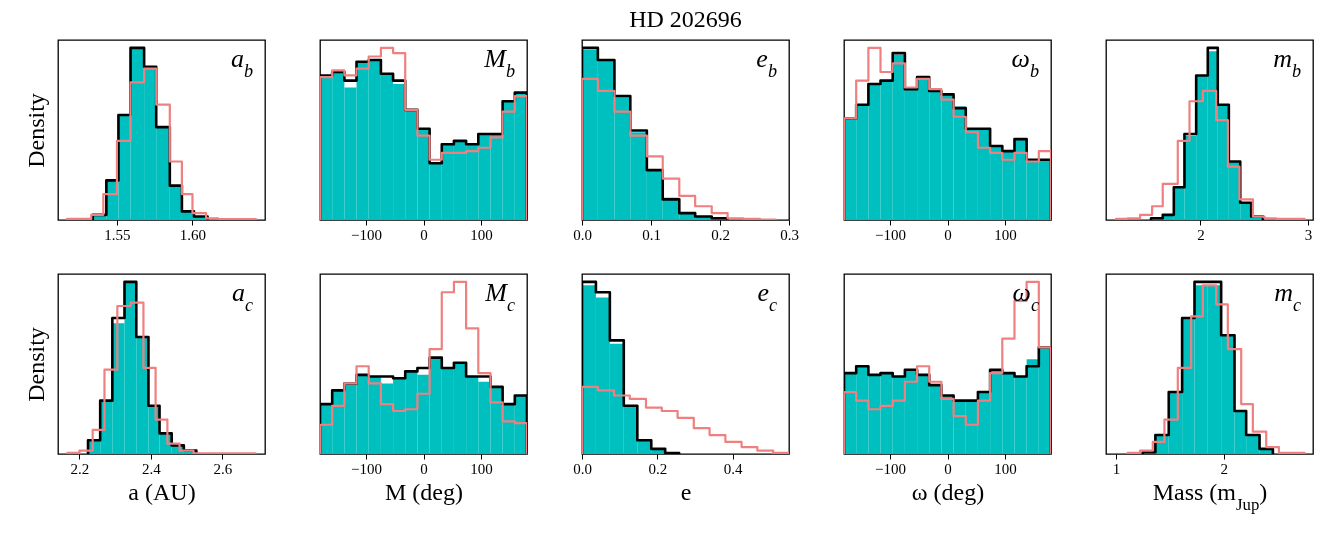 The image size is (1323, 533). Describe the element at coordinates (733, 468) in the screenshot. I see `x-tick-label: 0.4` at that location.